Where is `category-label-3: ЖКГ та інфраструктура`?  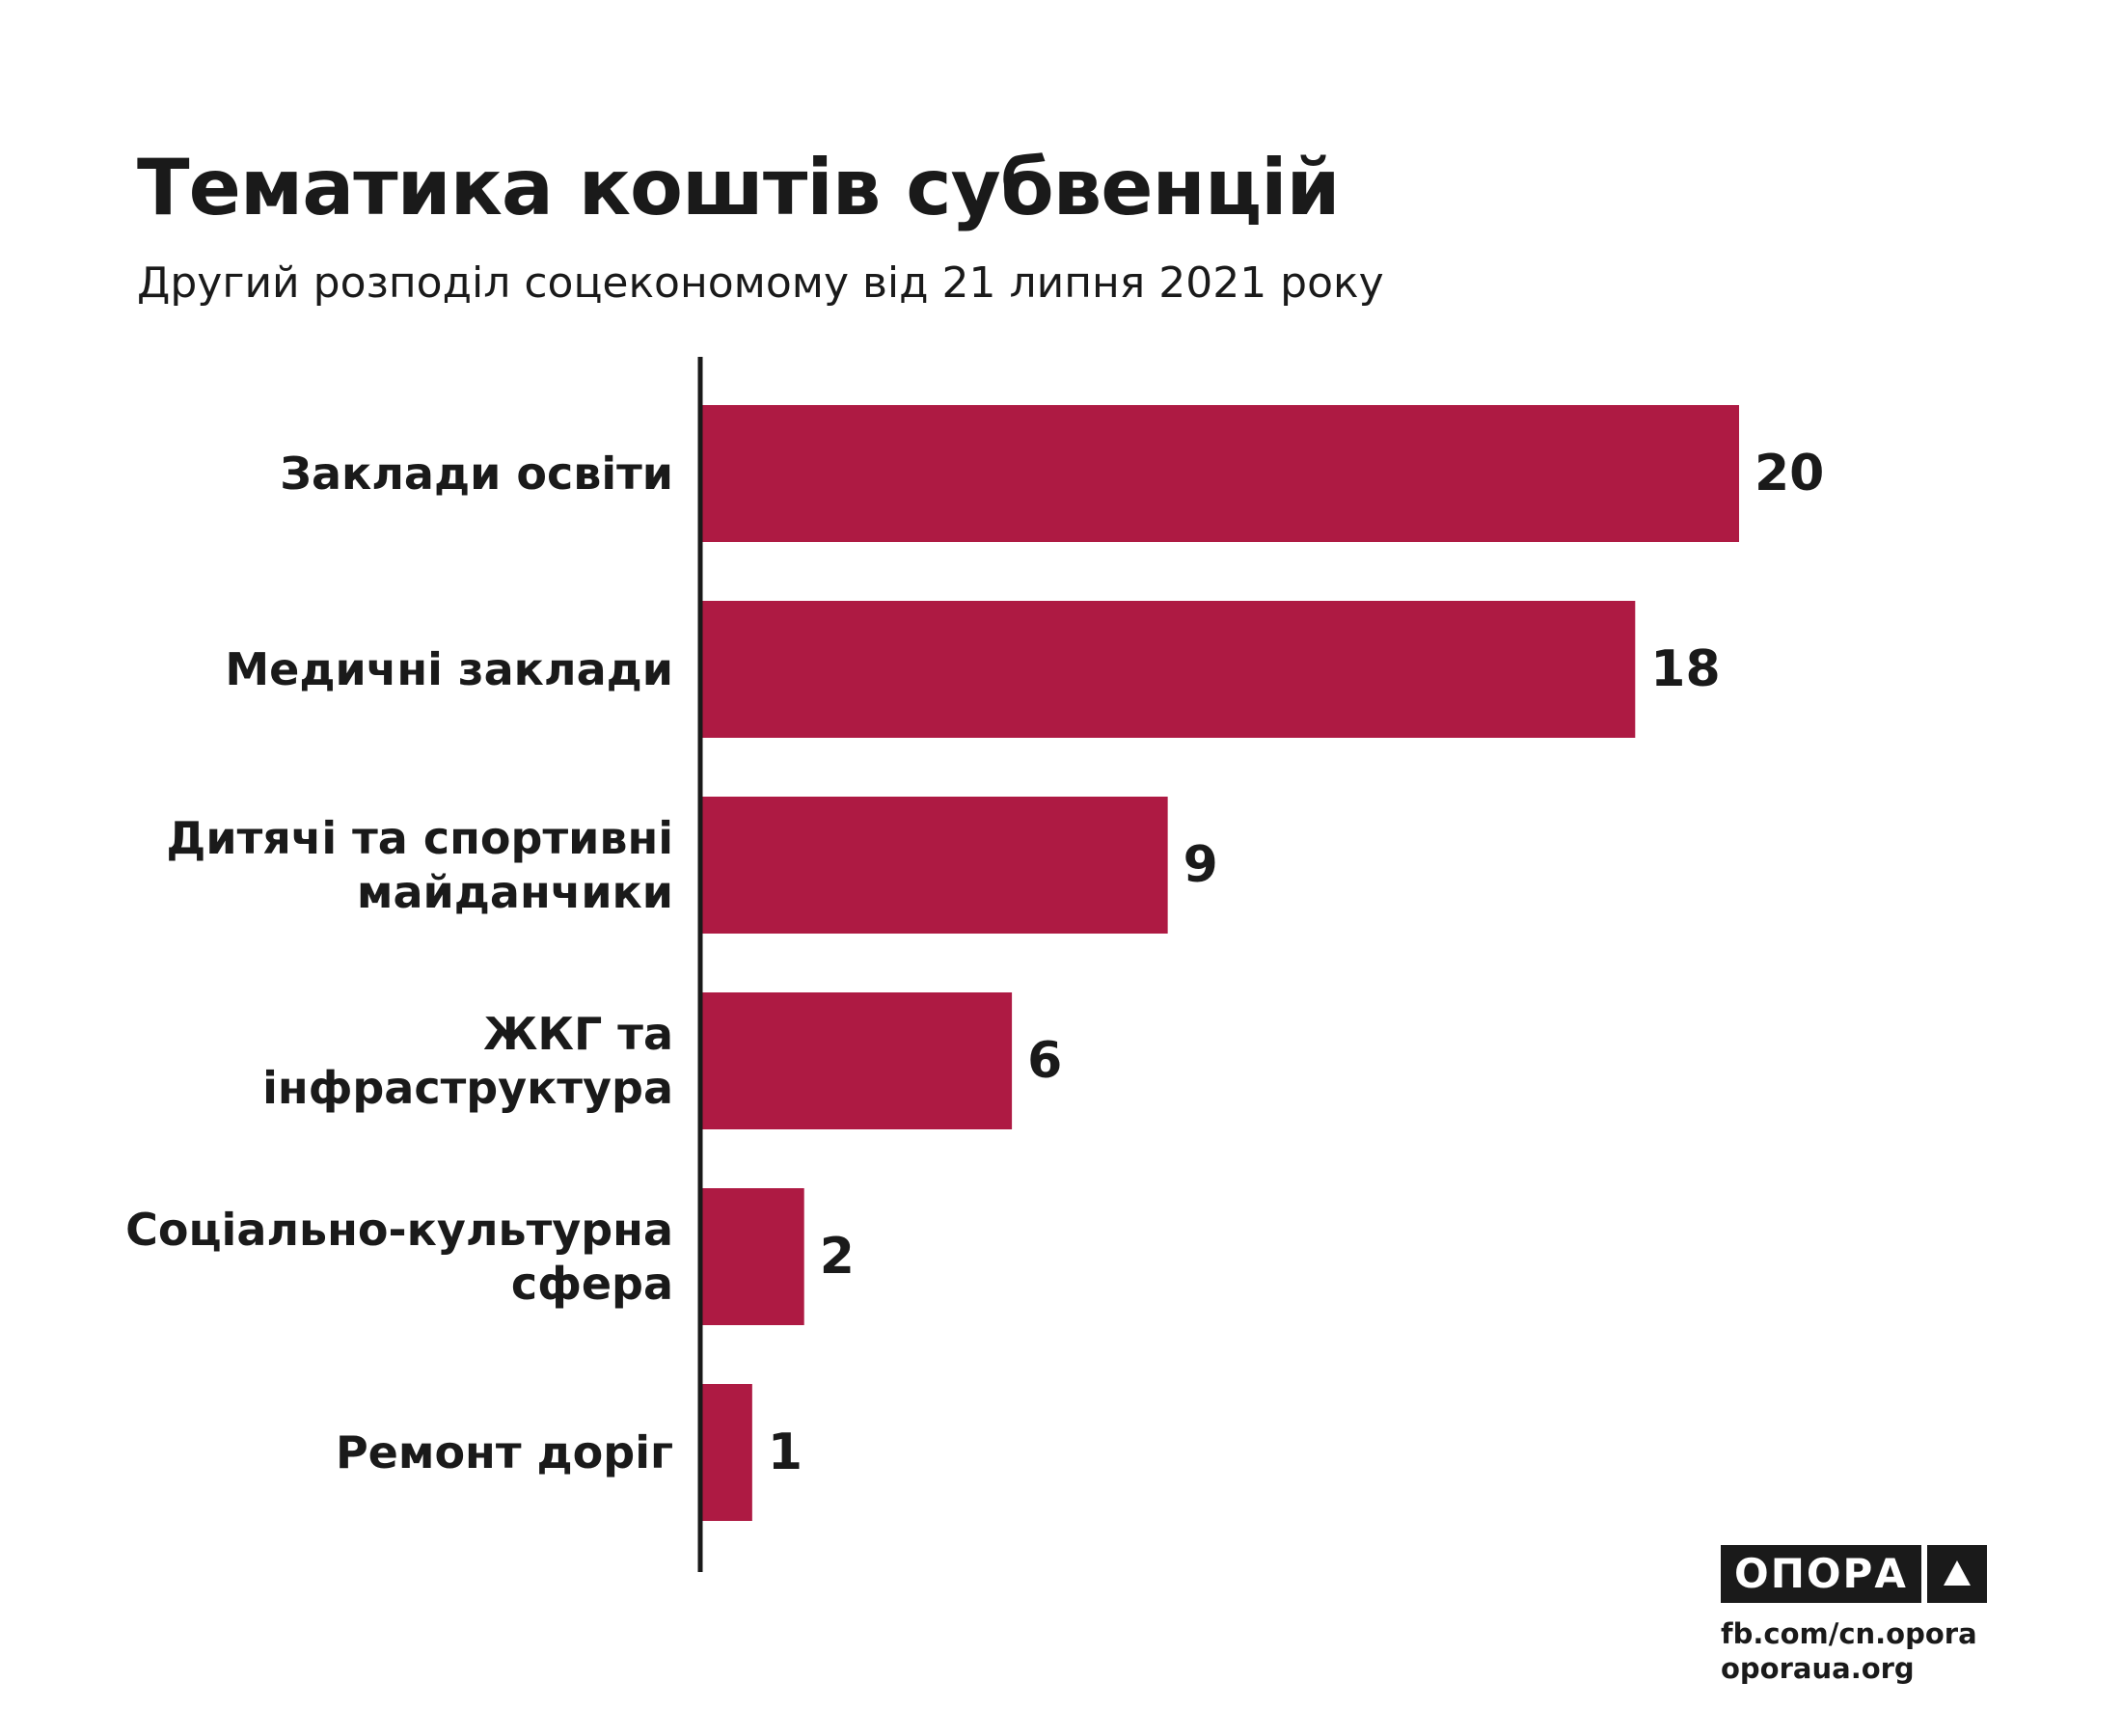
category-label-3: ЖКГ та інфраструктура is located at coordinates (468, 1061).